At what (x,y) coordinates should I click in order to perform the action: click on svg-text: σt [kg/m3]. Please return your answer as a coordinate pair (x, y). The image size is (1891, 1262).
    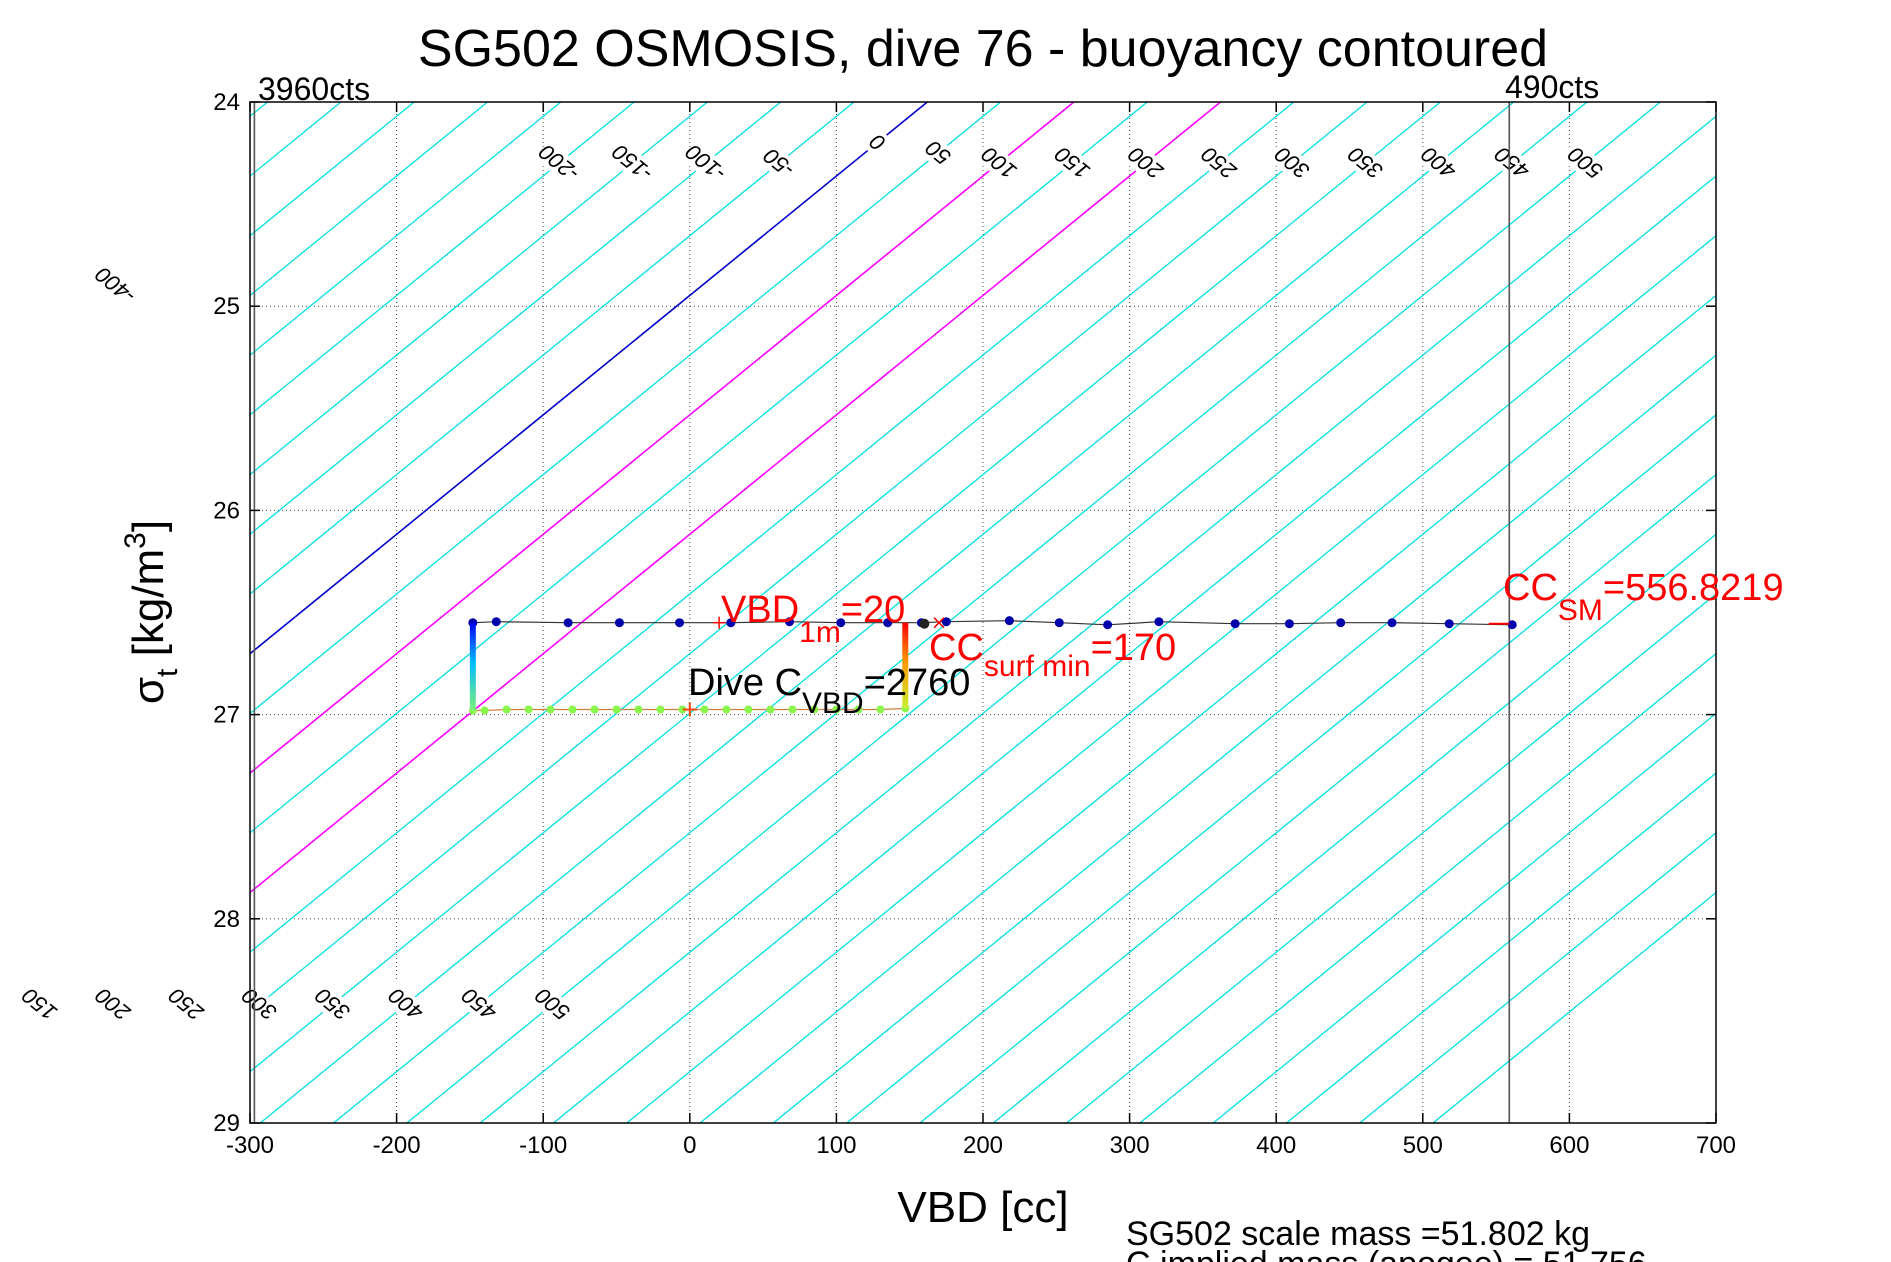
    Looking at the image, I should click on (151, 612).